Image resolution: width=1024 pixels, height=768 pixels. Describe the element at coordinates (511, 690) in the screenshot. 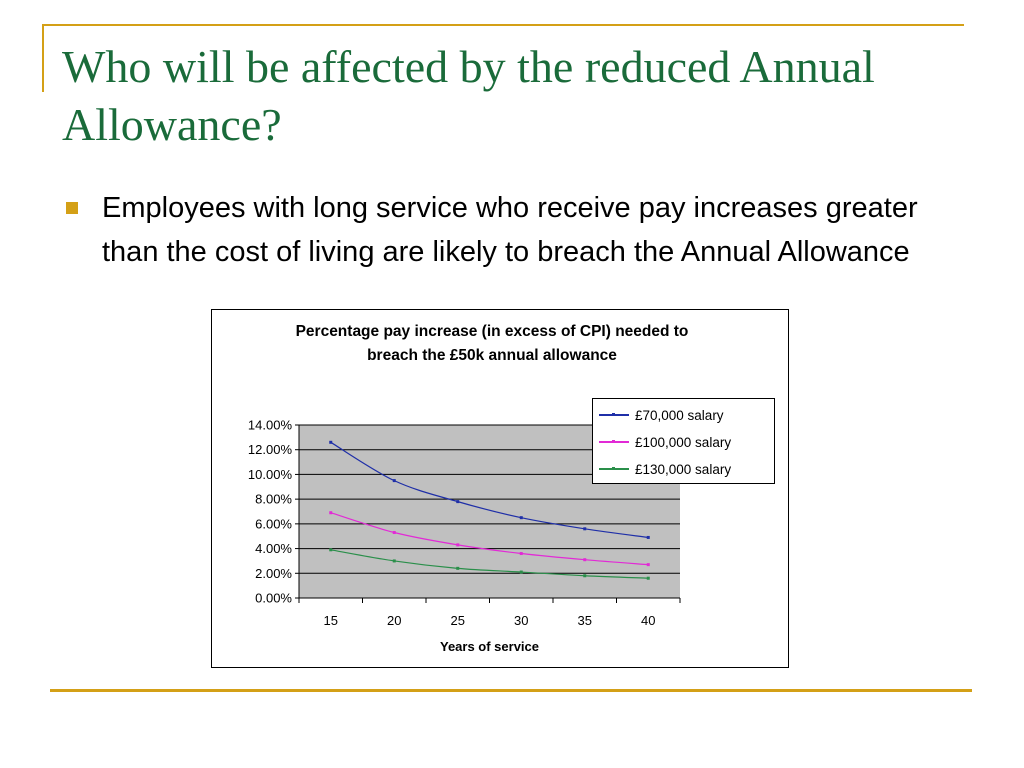

I see `frame-bottom-line` at that location.